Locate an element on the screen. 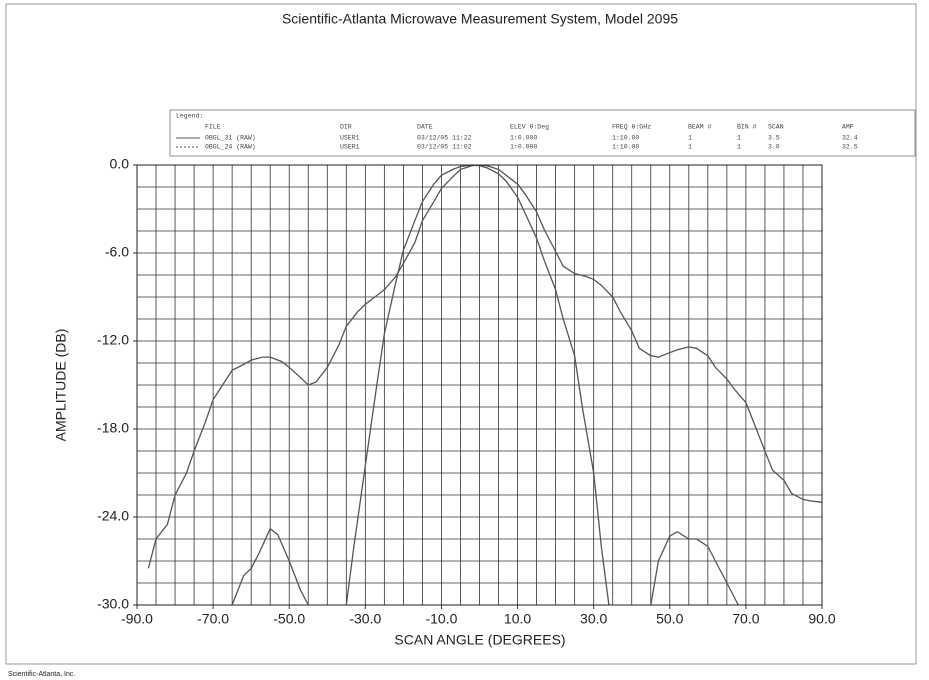  legend-info: 3.5 is located at coordinates (774, 138).